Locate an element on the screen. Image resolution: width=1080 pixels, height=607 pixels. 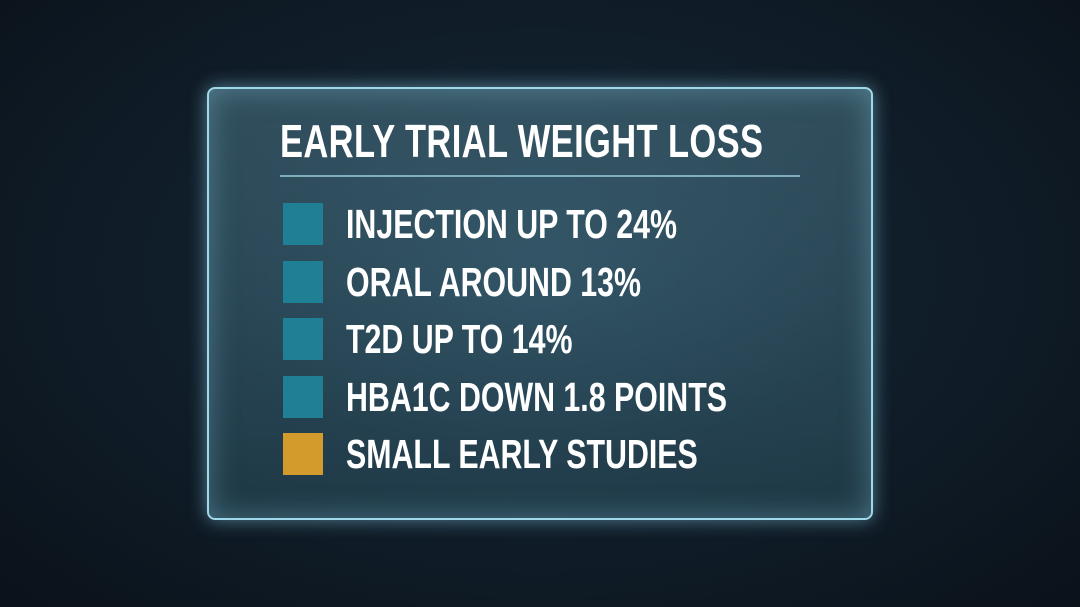
item-label: ORAL AROUND 13% is located at coordinates (494, 281).